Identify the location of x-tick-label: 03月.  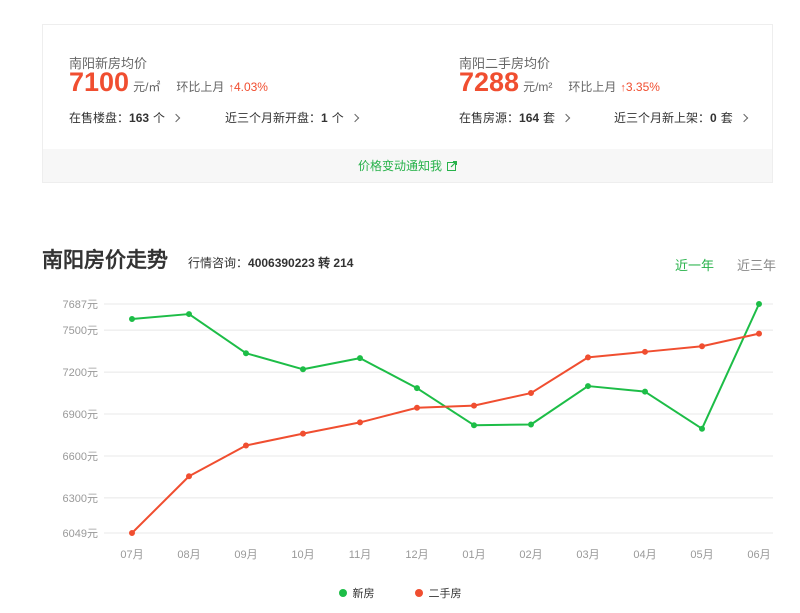
(587, 555).